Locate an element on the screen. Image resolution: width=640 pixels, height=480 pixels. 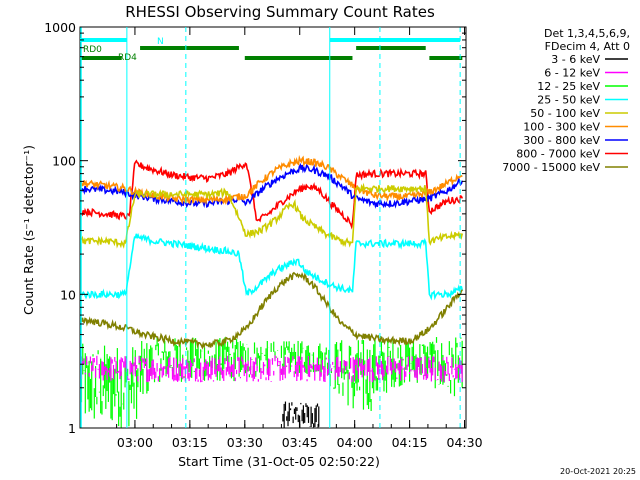
series-line-7000-15000kev is located at coordinates (271, 310).